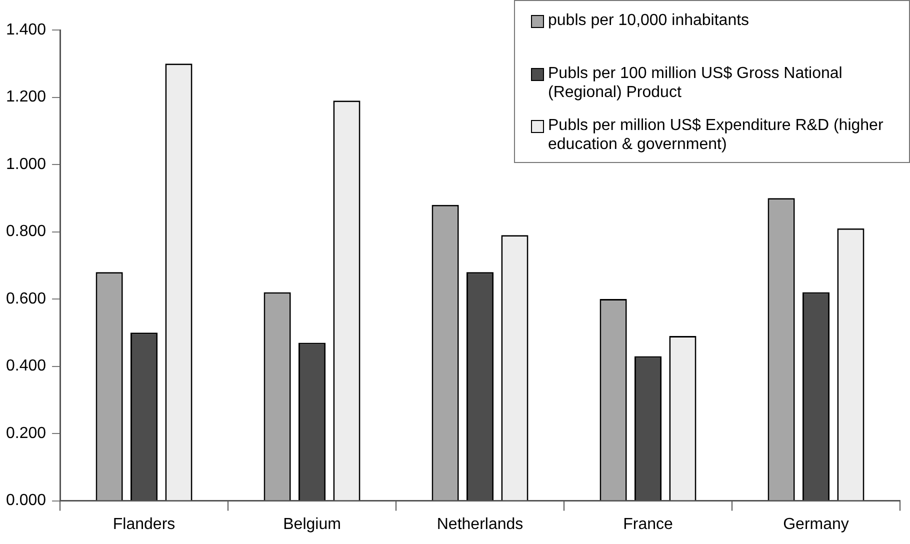 This screenshot has width=910, height=544. What do you see at coordinates (26, 164) in the screenshot?
I see `y-tick-label: 1.000` at bounding box center [26, 164].